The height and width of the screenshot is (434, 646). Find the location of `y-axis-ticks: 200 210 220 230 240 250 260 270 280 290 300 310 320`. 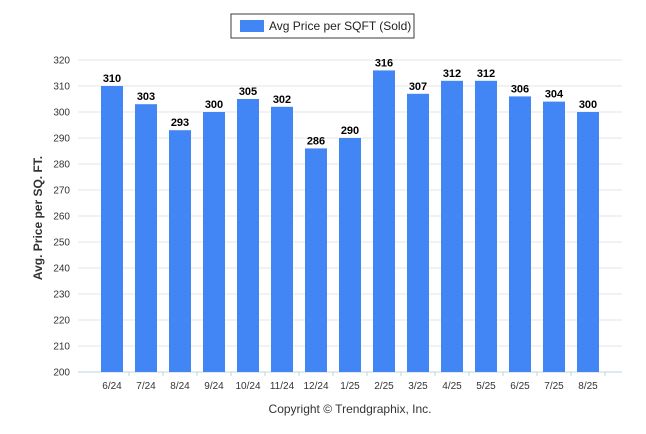

y-axis-ticks: 200 210 220 230 240 250 260 270 280 290 300 310 320 is located at coordinates (61, 217).